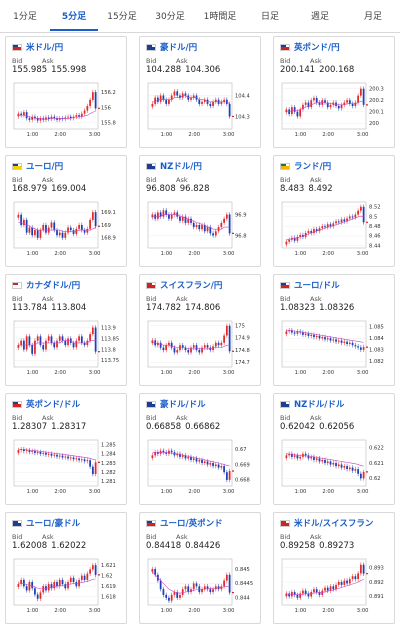  What do you see at coordinates (67, 231) in the screenshot?
I see `mini-chart: 169.1 169 168.9 1:00 2:00 3:00` at bounding box center [67, 231].